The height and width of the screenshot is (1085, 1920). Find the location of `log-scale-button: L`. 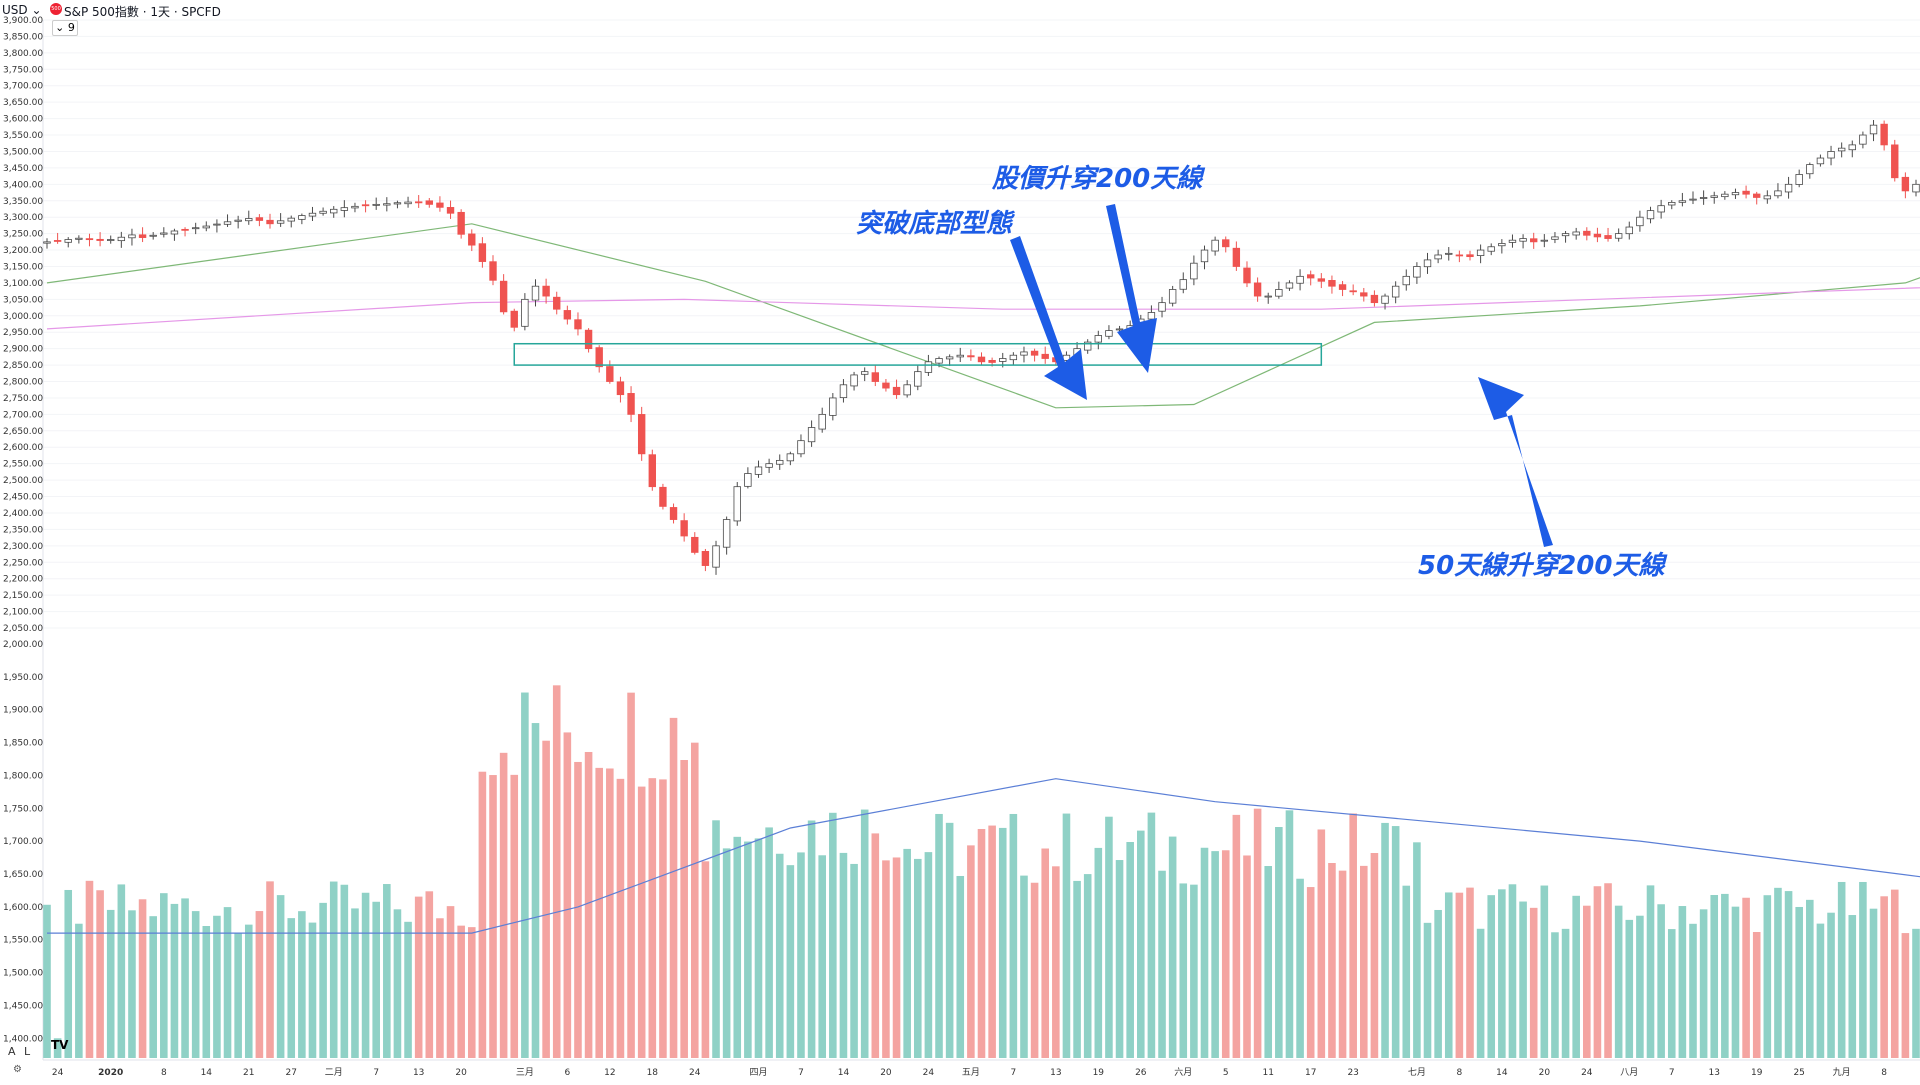

log-scale-button: L is located at coordinates (27, 1051).